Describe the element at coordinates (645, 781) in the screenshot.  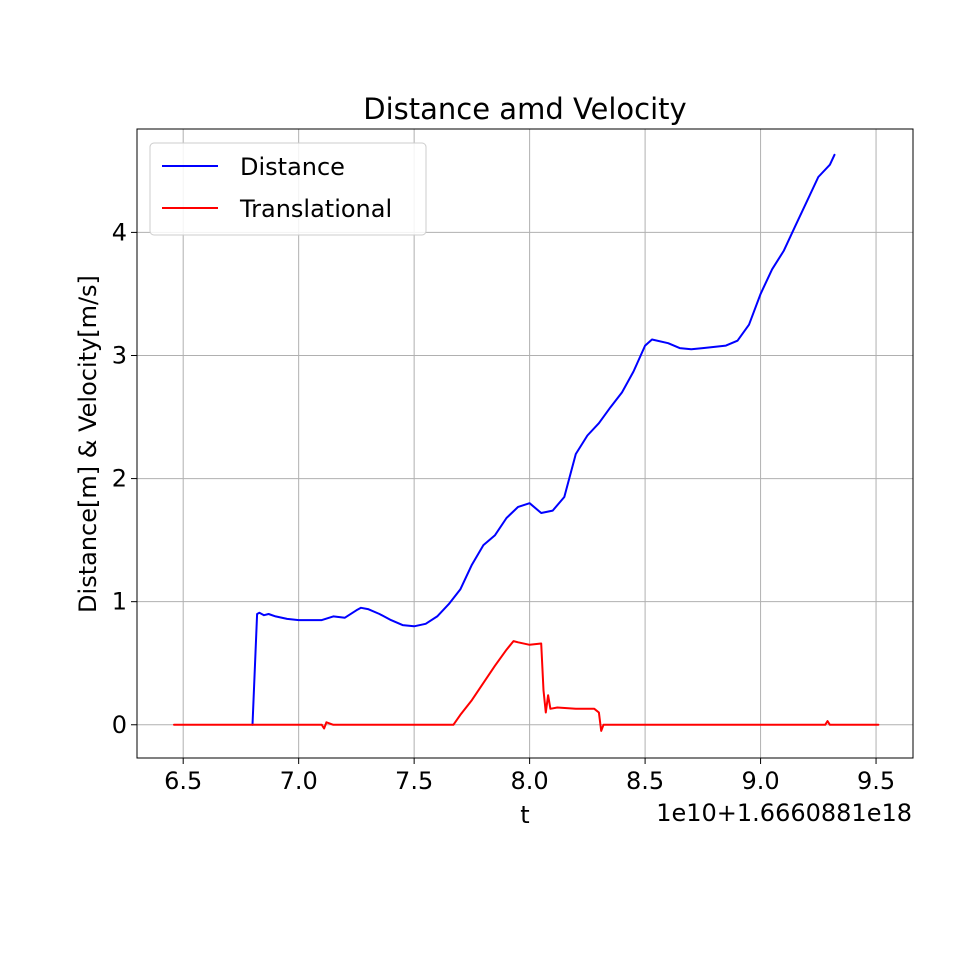
I see `x-tick-label: 8.5` at that location.